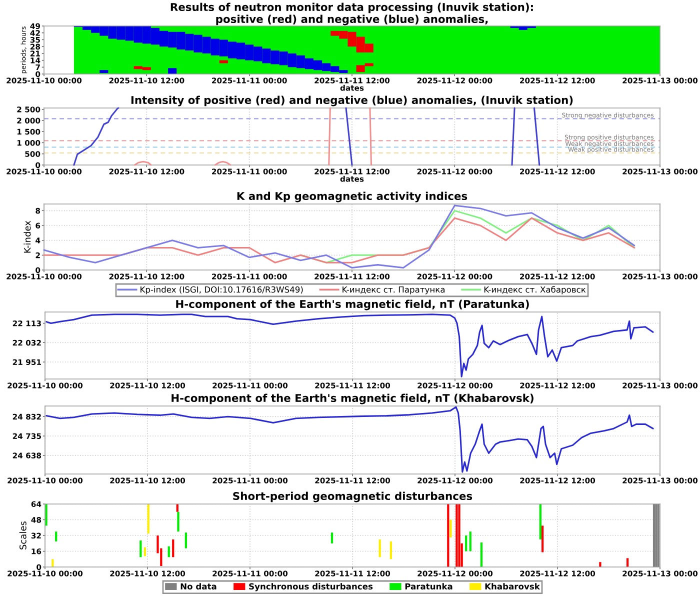 Image resolution: width=700 pixels, height=607 pixels. What do you see at coordinates (352, 305) in the screenshot?
I see `chart-title: H-component of the Earth's magnetic field, nT (Paratunka)` at bounding box center [352, 305].